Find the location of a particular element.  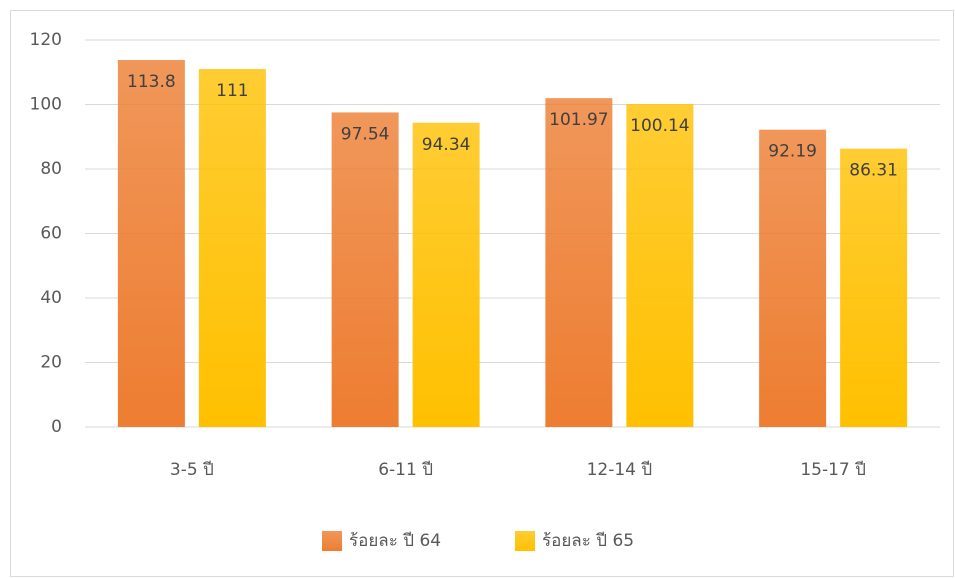

y-tick-label: 20 is located at coordinates (51, 363).